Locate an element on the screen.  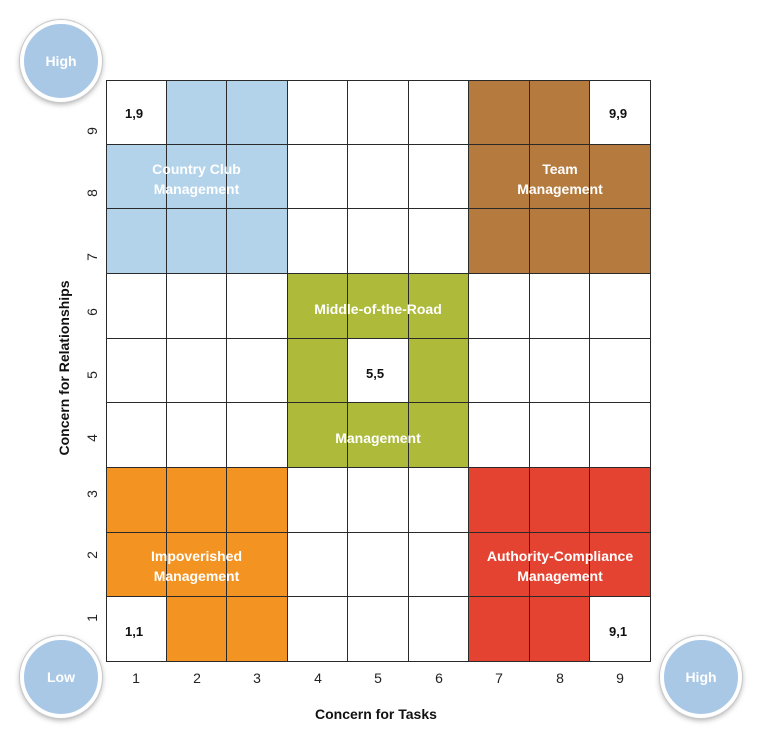
y-tick-6: 6 is located at coordinates (92, 312).